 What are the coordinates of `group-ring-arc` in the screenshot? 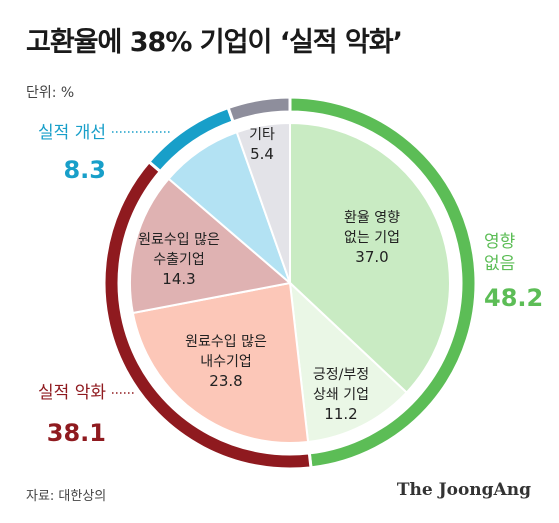 It's located at (259, 109).